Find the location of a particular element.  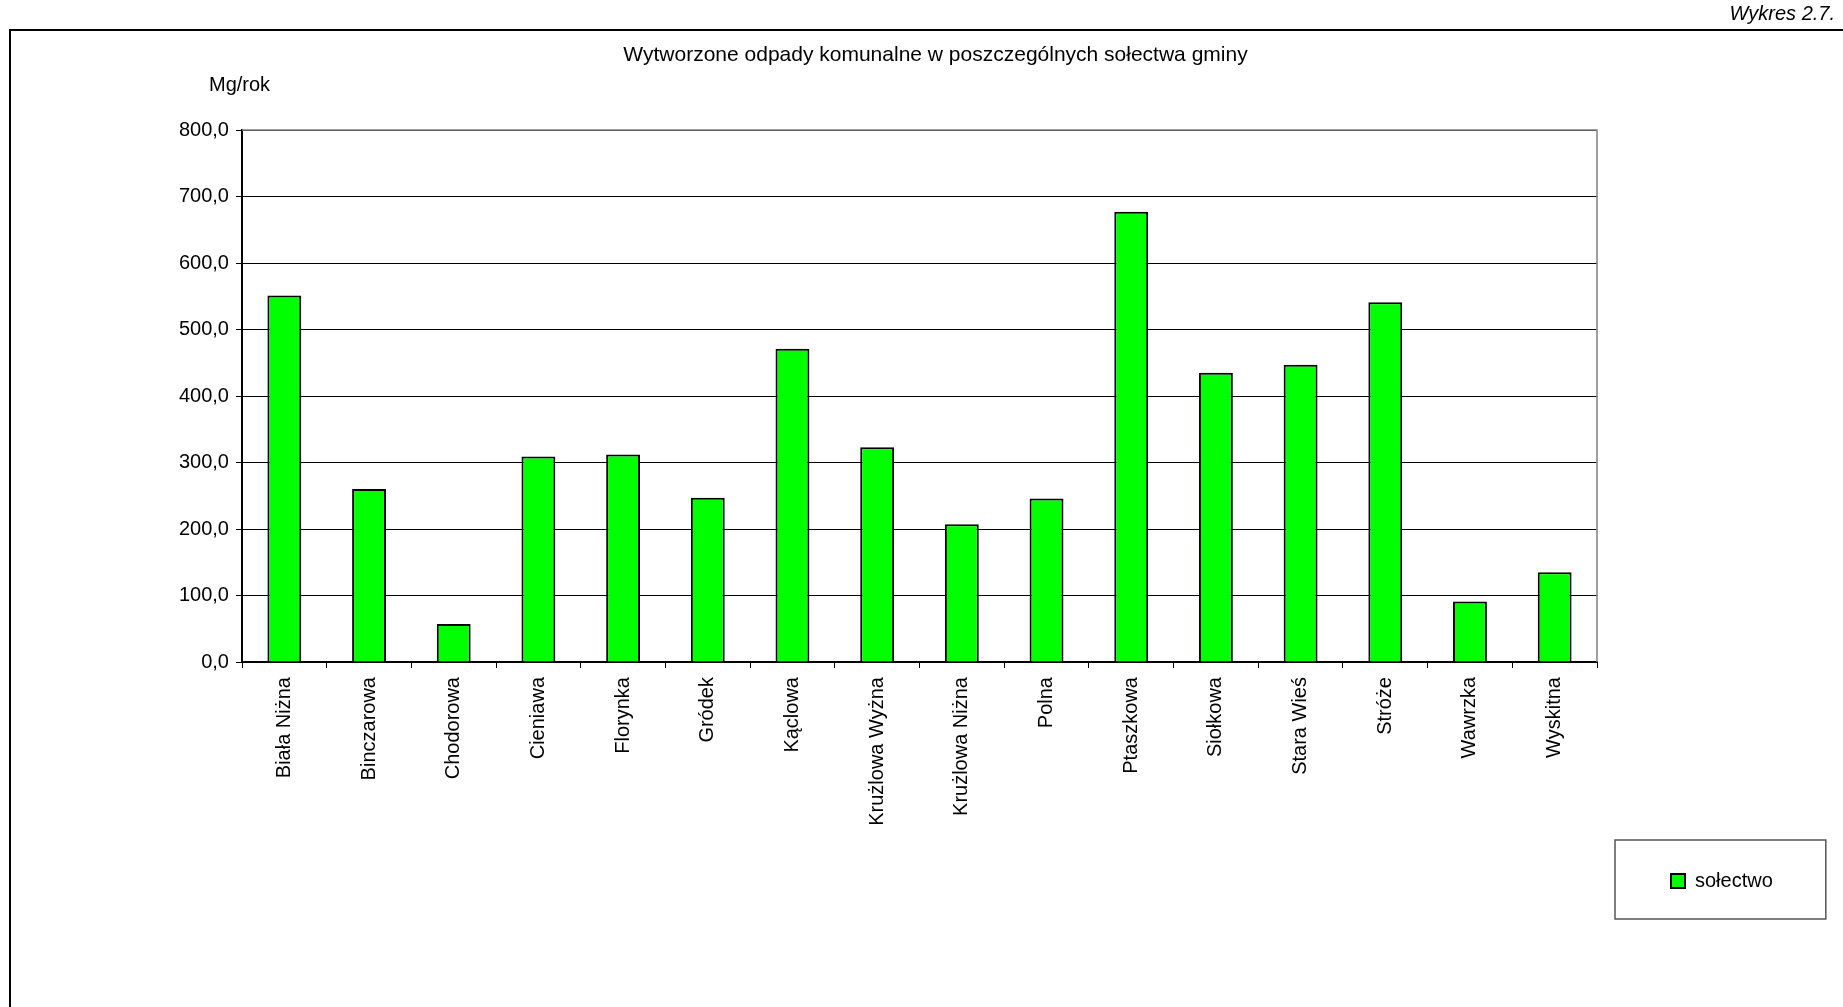

x-tick-label: Ptaszkowa is located at coordinates (1129, 725).